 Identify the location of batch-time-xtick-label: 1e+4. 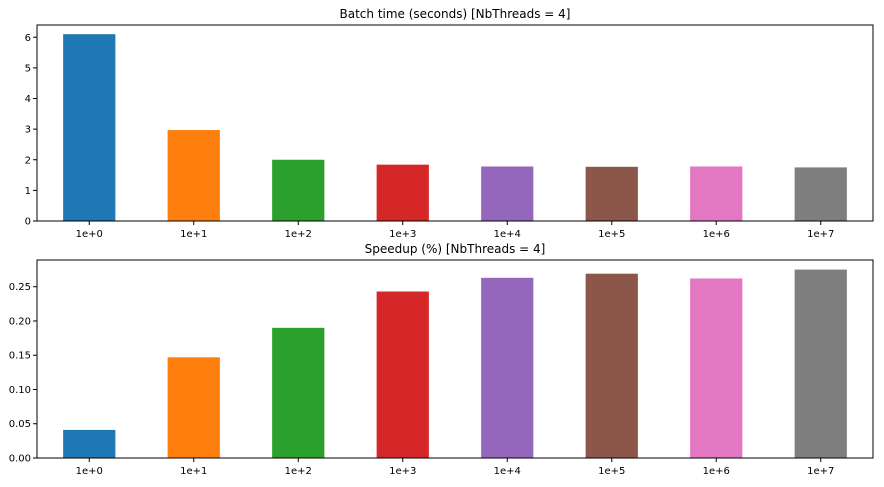
(507, 234).